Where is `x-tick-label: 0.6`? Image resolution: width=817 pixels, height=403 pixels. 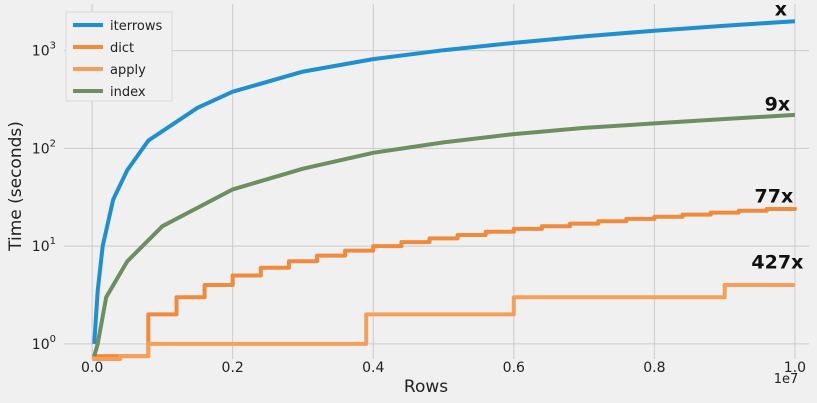
x-tick-label: 0.6 is located at coordinates (514, 368).